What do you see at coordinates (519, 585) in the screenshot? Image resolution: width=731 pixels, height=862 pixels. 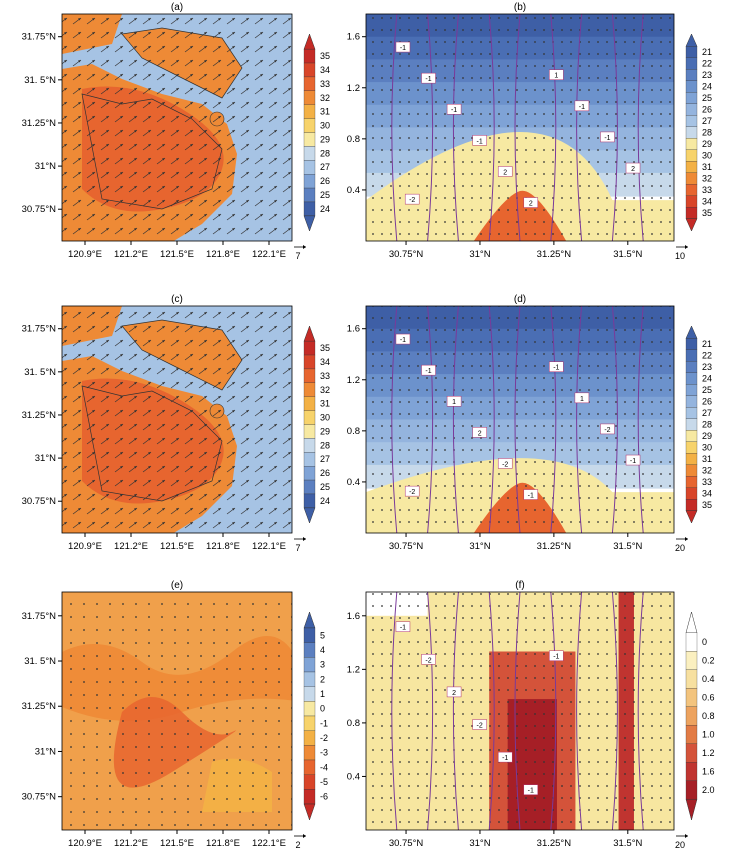 I see `panel-title: (f)` at bounding box center [519, 585].